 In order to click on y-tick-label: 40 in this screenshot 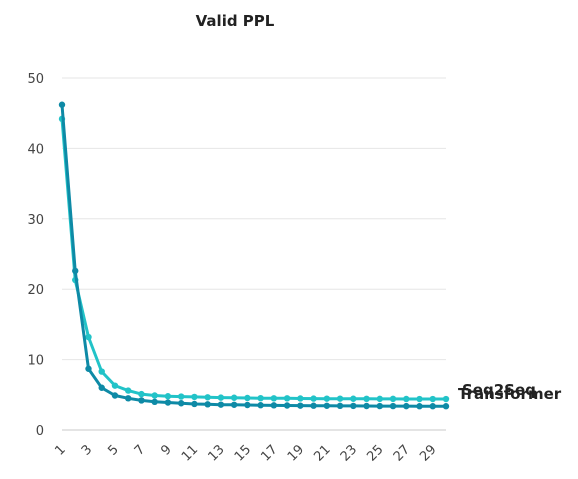, I will do `click(35, 149)`.